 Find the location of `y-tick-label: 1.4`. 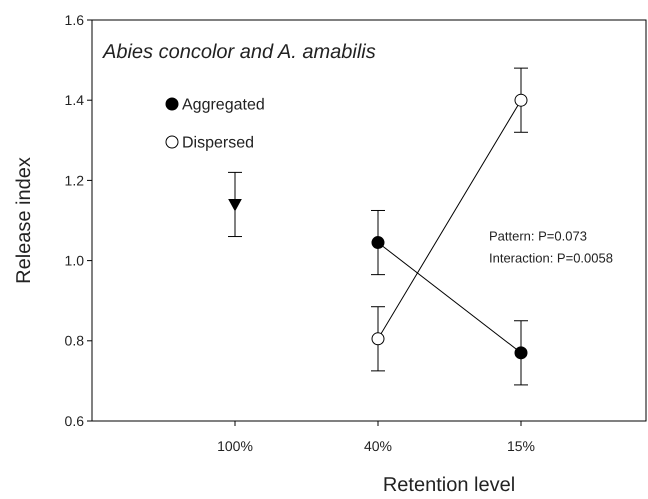

y-tick-label: 1.4 is located at coordinates (74, 100).